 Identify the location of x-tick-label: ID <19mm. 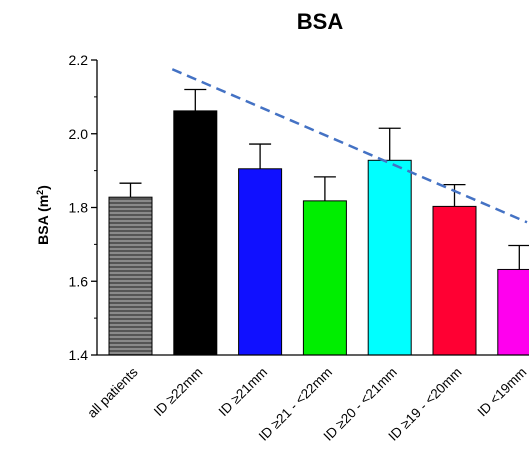
(502, 392).